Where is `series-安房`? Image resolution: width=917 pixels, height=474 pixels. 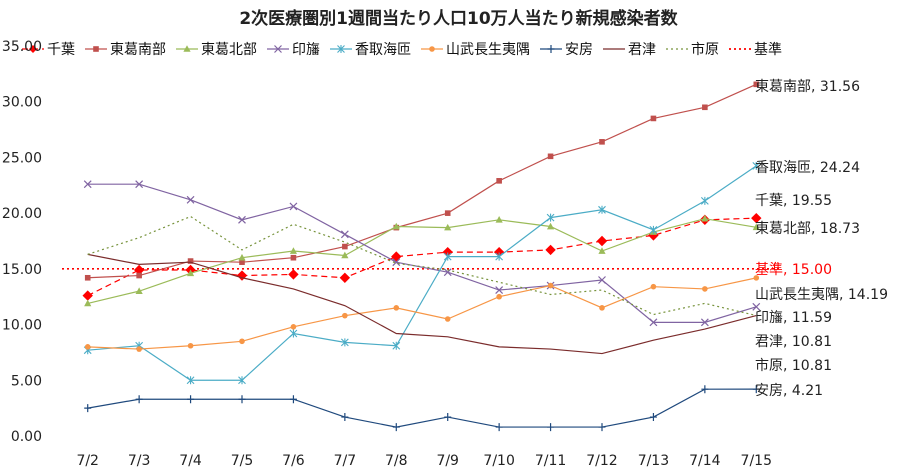
series-安房 is located at coordinates (422, 408).